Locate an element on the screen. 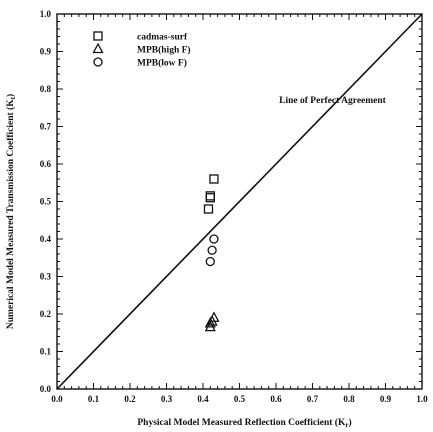 The image size is (433, 432). y-tick-label: 0.4 is located at coordinates (46, 239).